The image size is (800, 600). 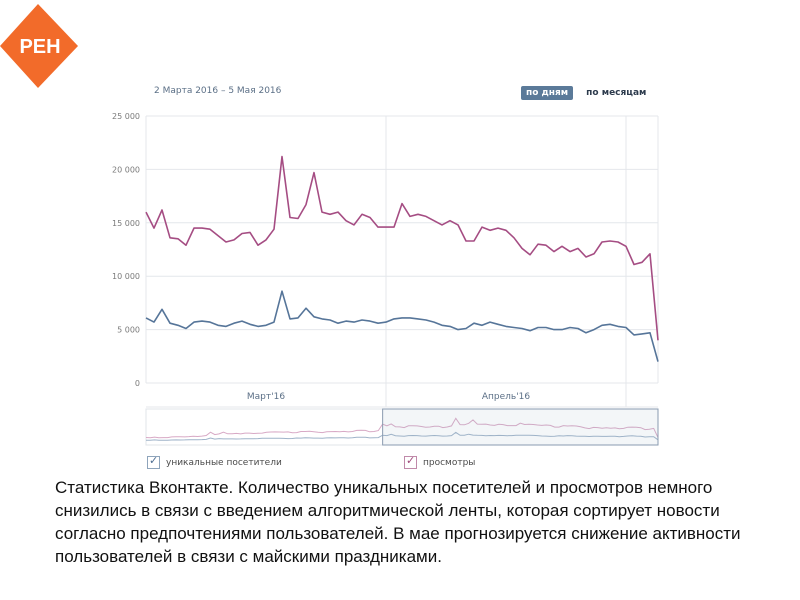 I want to click on x-month-label: Март'16, so click(x=266, y=397).